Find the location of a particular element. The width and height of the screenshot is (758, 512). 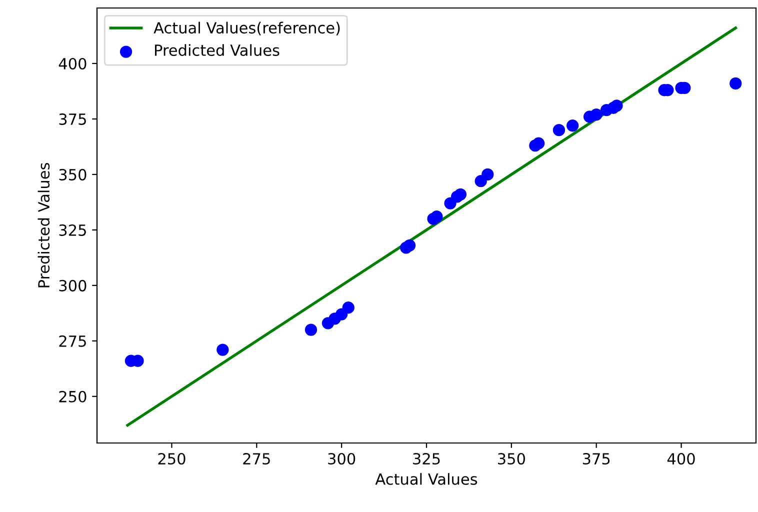

legend-label: Actual Values(reference) is located at coordinates (247, 29).